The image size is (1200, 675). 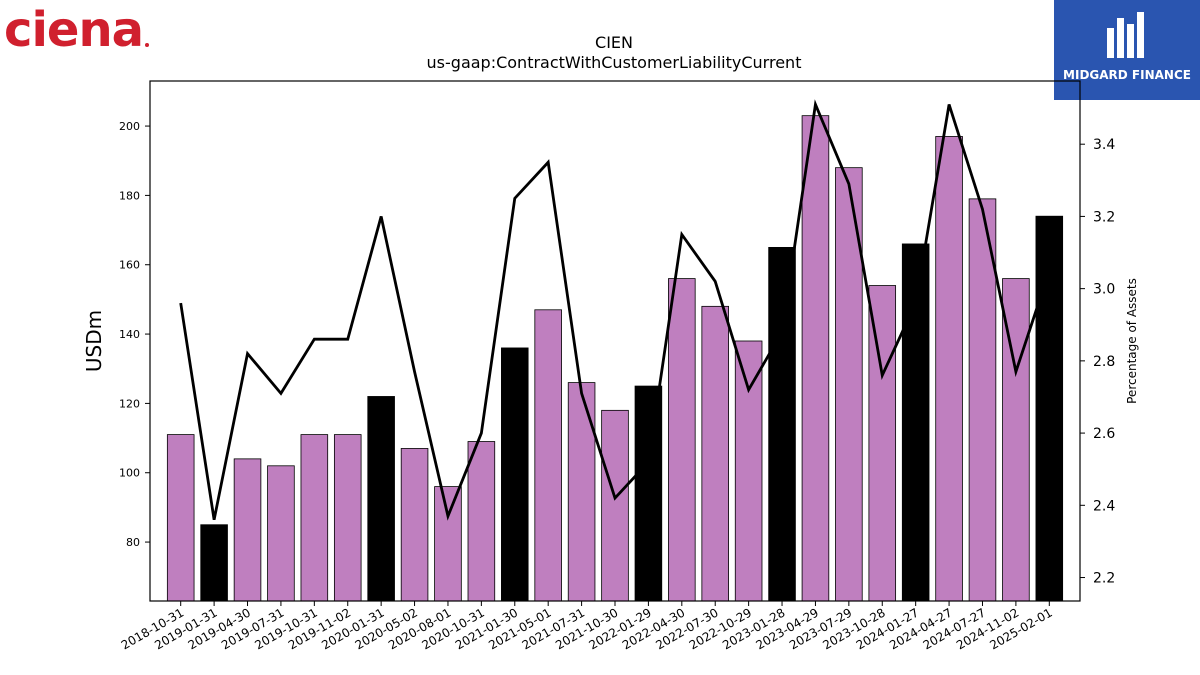 I want to click on y-tick-label: 180, so click(x=129, y=195).